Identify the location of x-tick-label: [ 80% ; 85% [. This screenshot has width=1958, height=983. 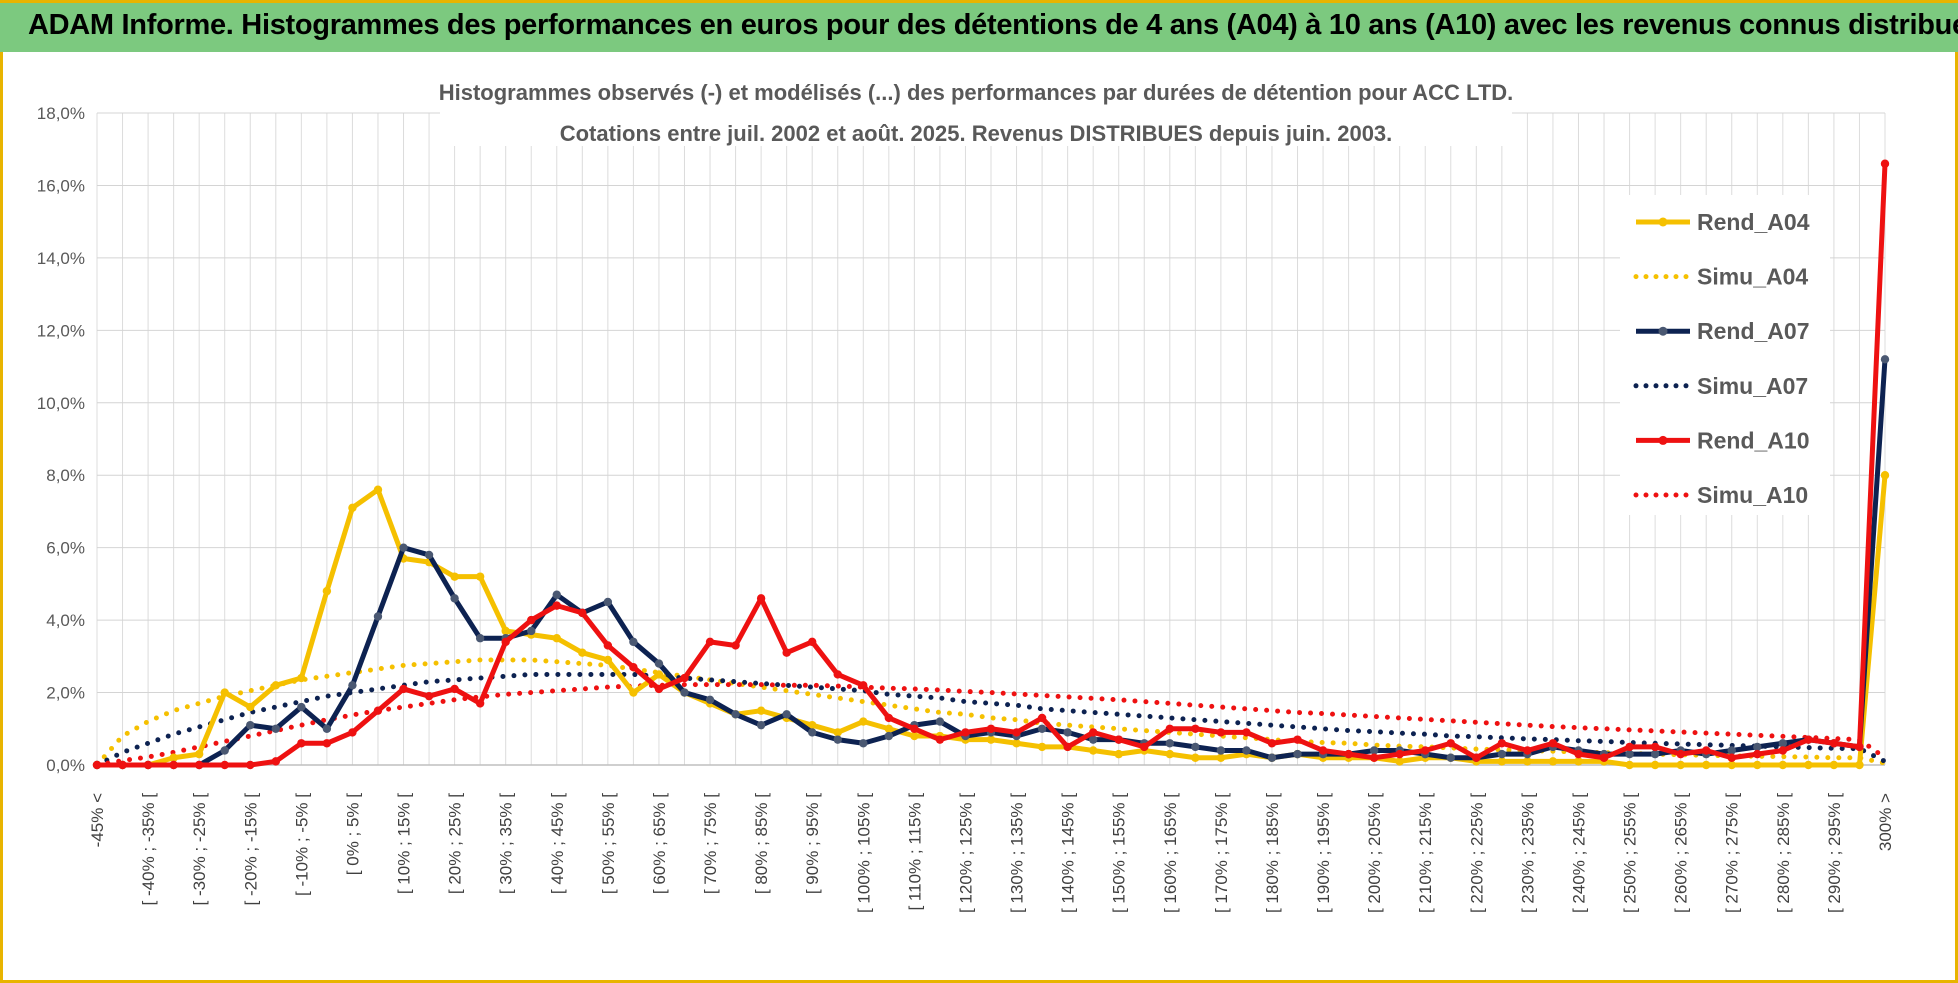
(761, 843).